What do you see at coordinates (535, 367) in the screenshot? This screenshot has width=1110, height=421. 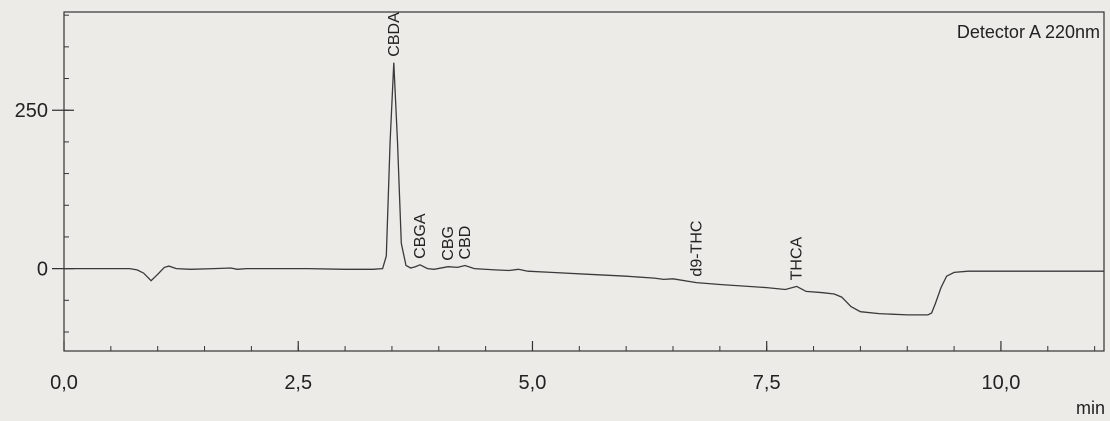 I see `x-axis: 0,0 2,5 5,0 7,5 10,0` at bounding box center [535, 367].